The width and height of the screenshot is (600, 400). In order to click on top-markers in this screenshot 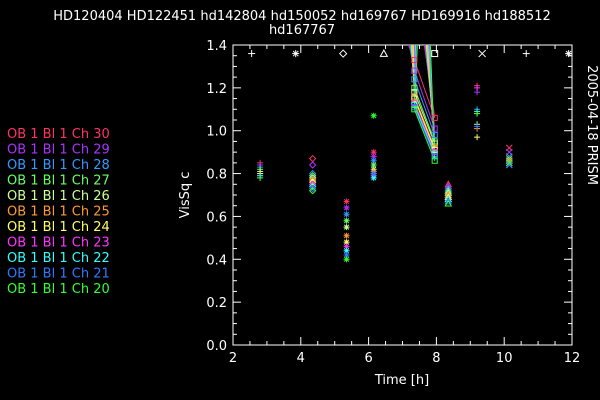, I will do `click(410, 53)`.